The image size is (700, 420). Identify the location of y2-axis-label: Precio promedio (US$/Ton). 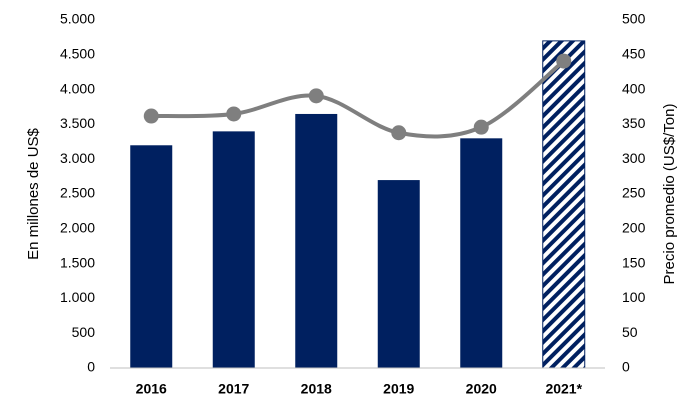
(669, 194).